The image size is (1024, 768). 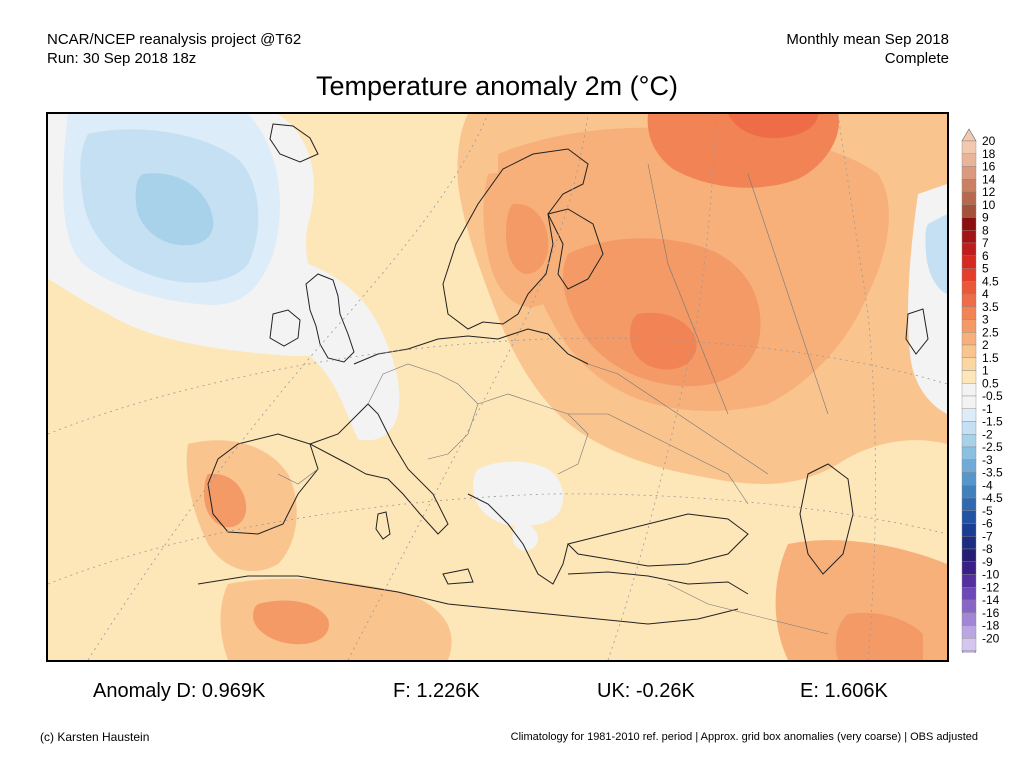 I want to click on colorbar-label: -2, so click(x=987, y=434).